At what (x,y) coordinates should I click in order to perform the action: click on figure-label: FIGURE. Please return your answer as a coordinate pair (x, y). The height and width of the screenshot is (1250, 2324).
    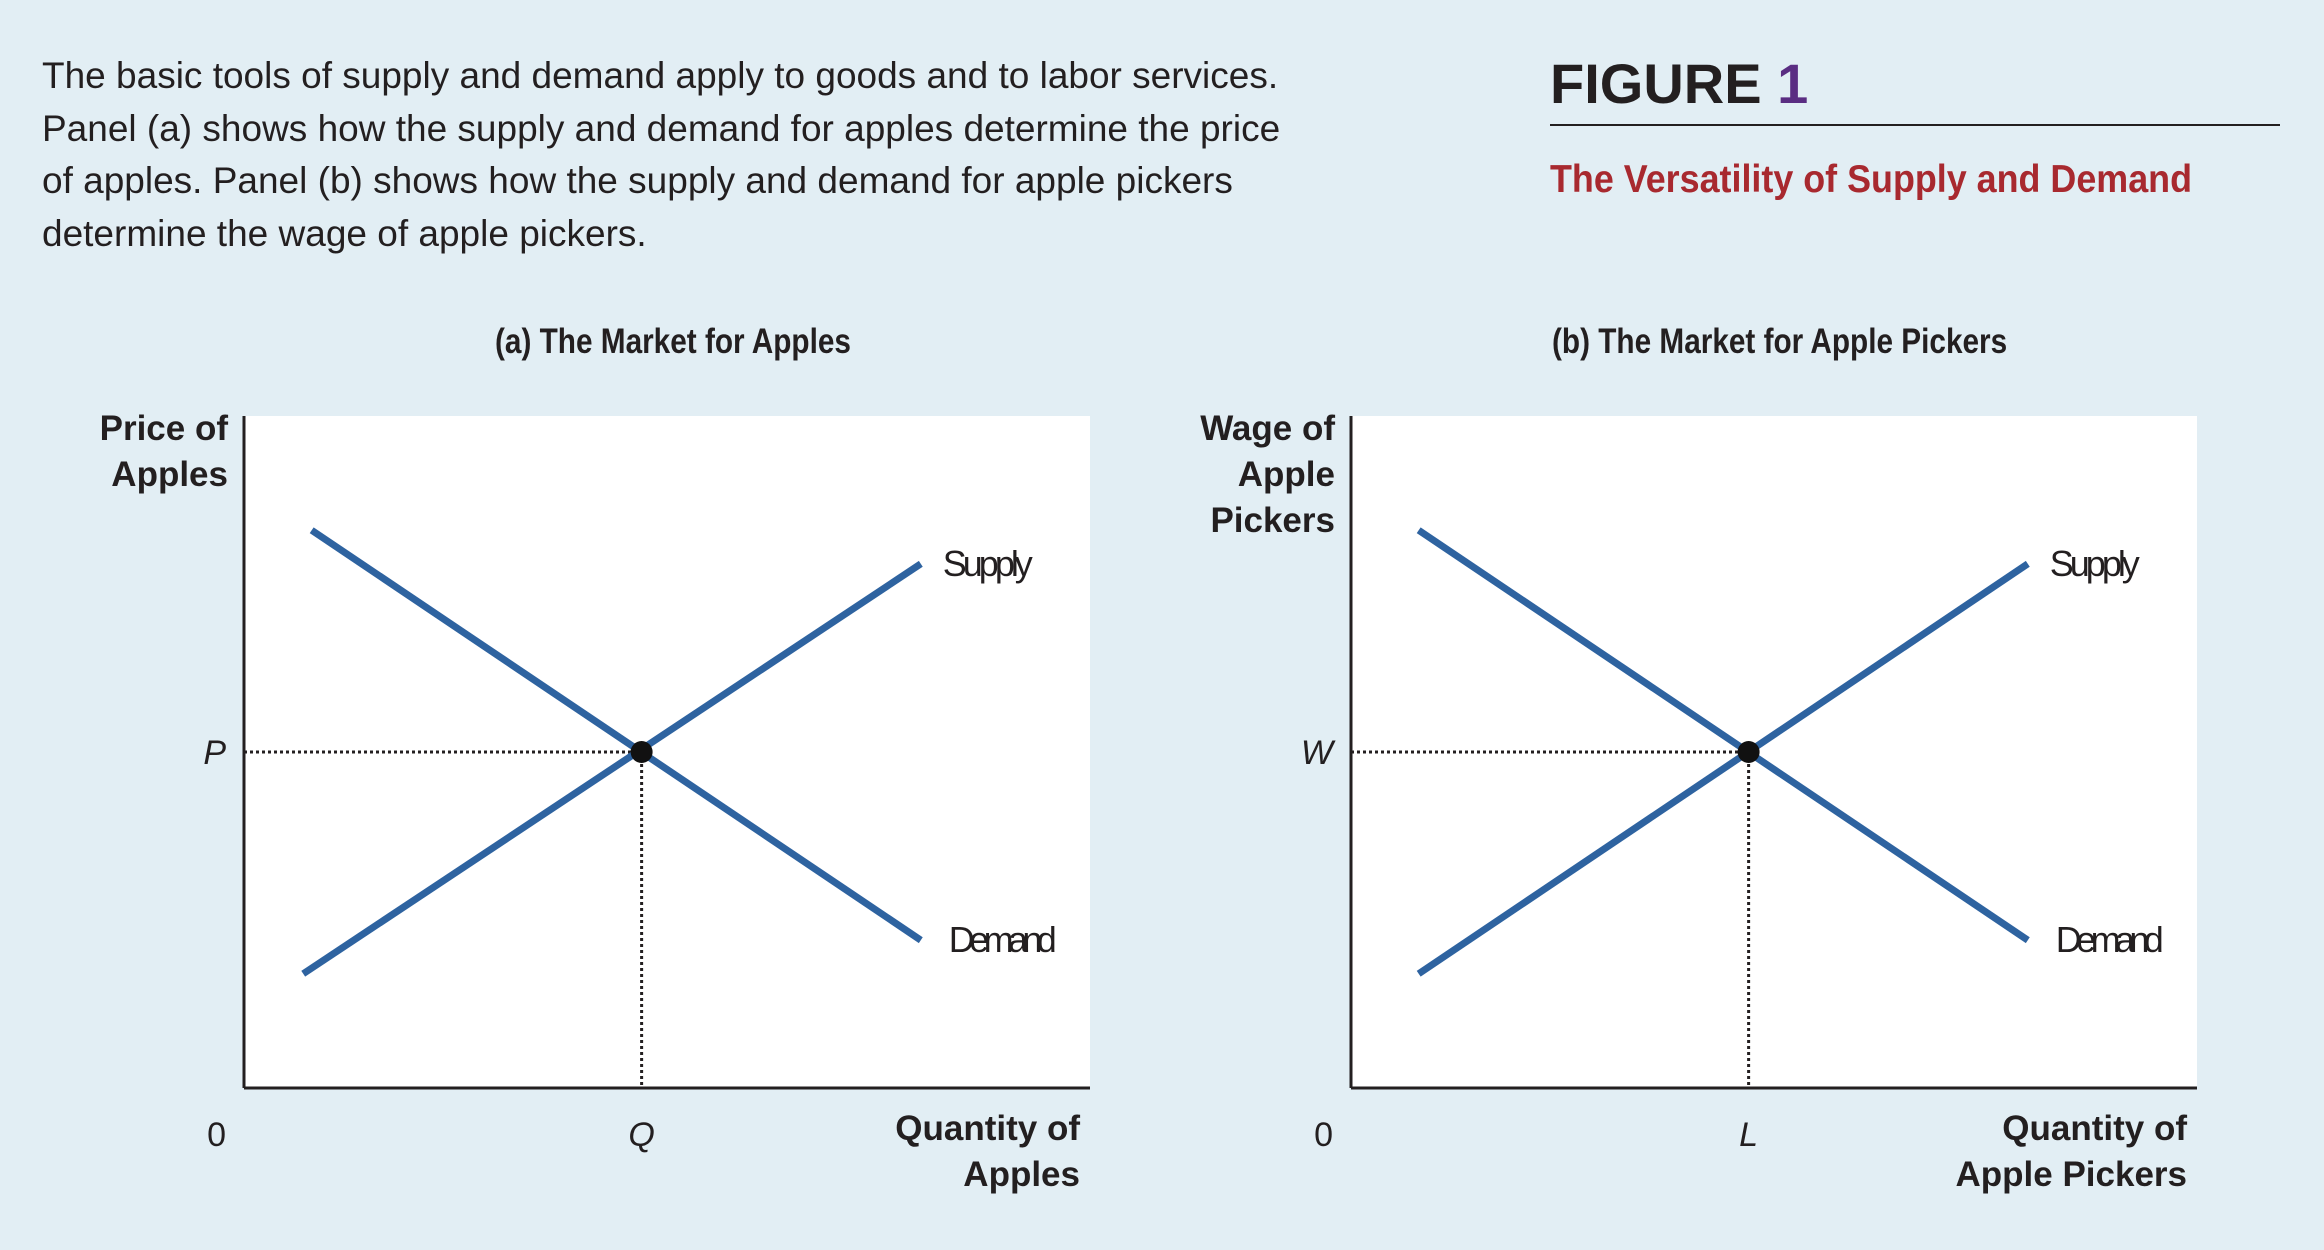
    Looking at the image, I should click on (1656, 83).